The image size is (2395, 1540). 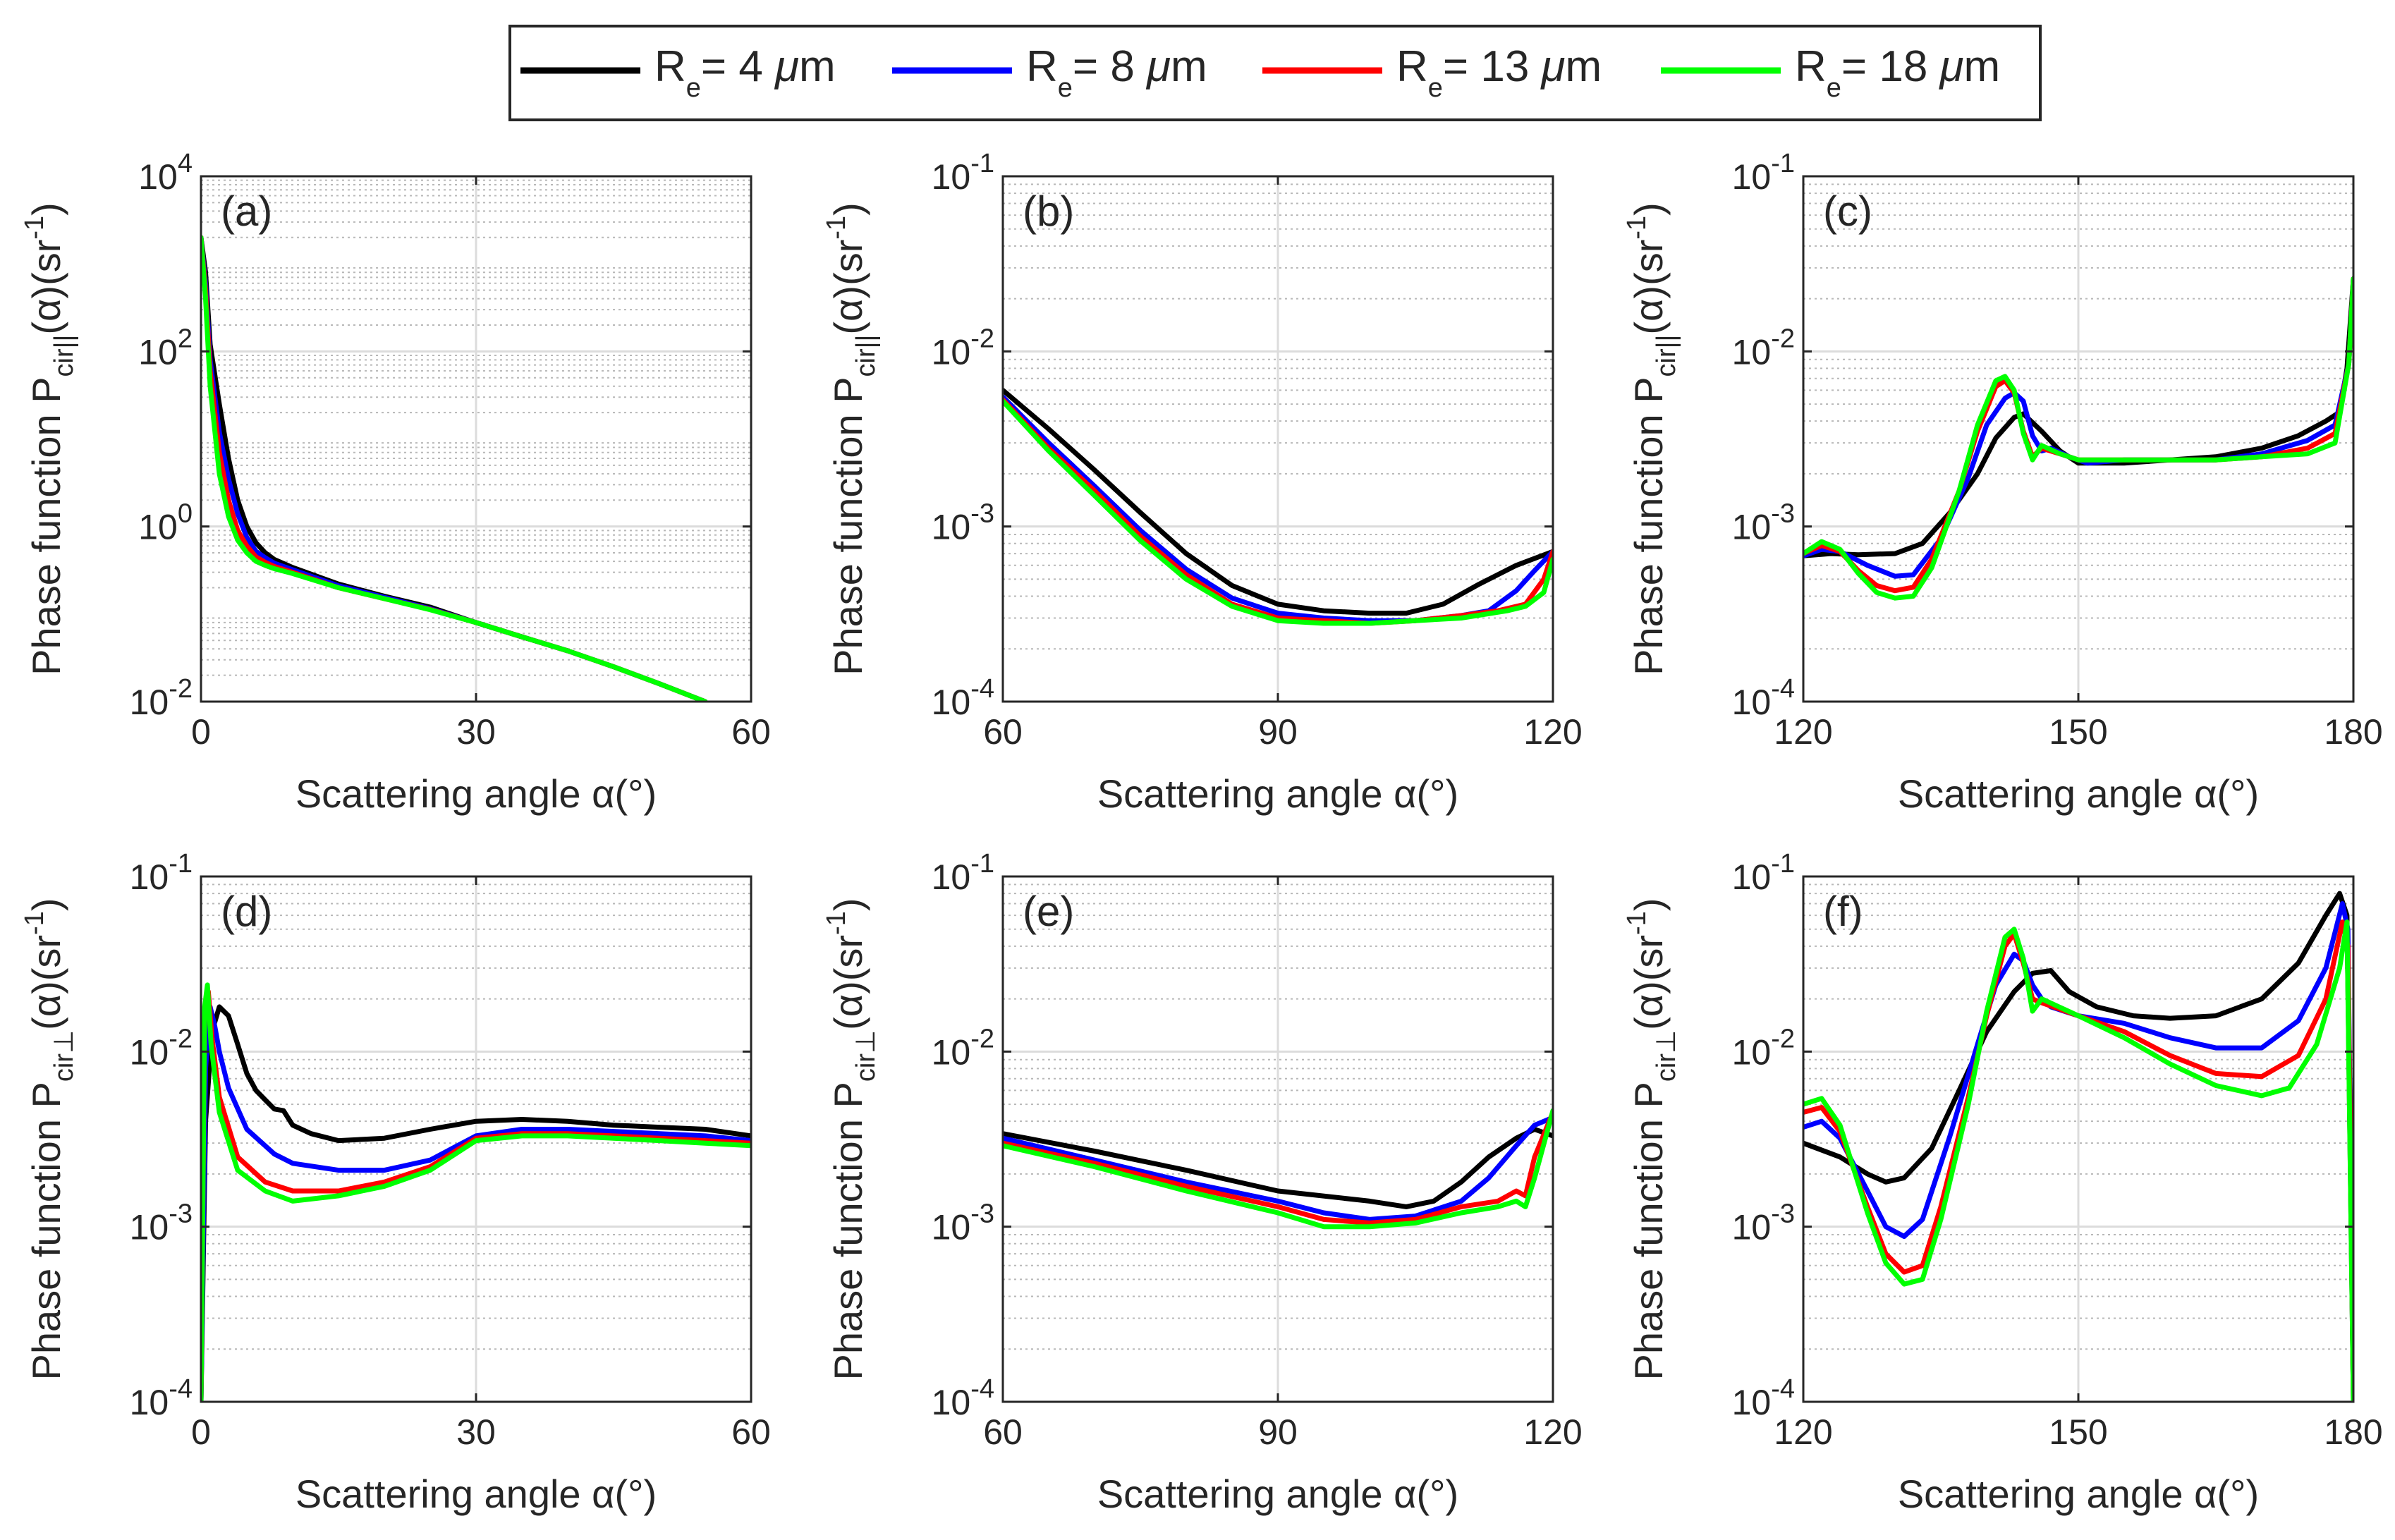 I want to click on legend-label-sub: e, so click(x=1834, y=88).